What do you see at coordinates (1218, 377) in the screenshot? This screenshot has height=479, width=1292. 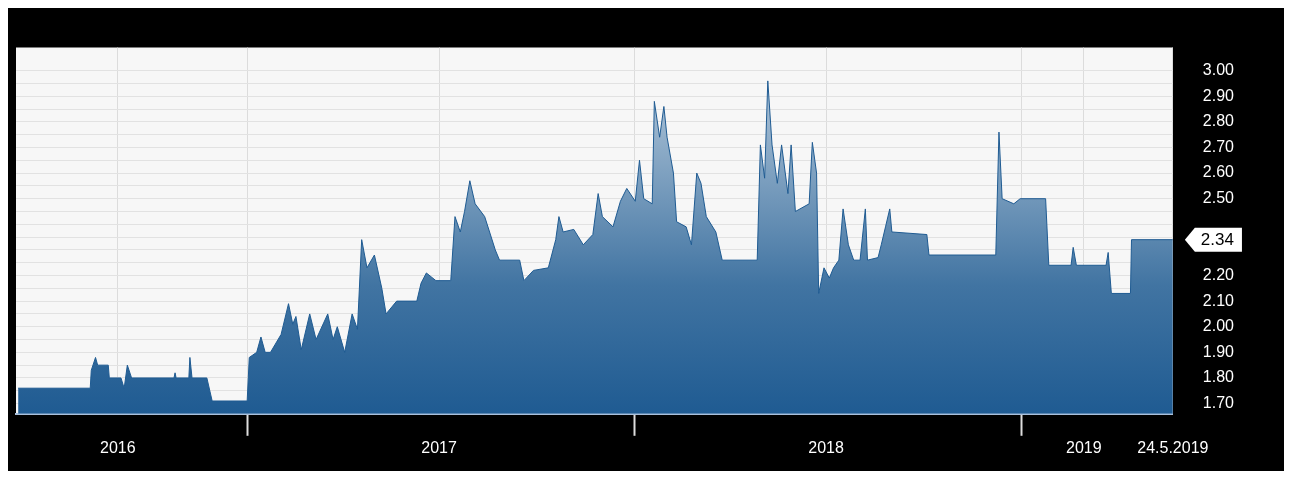 I see `y-tick-label: 1.80` at bounding box center [1218, 377].